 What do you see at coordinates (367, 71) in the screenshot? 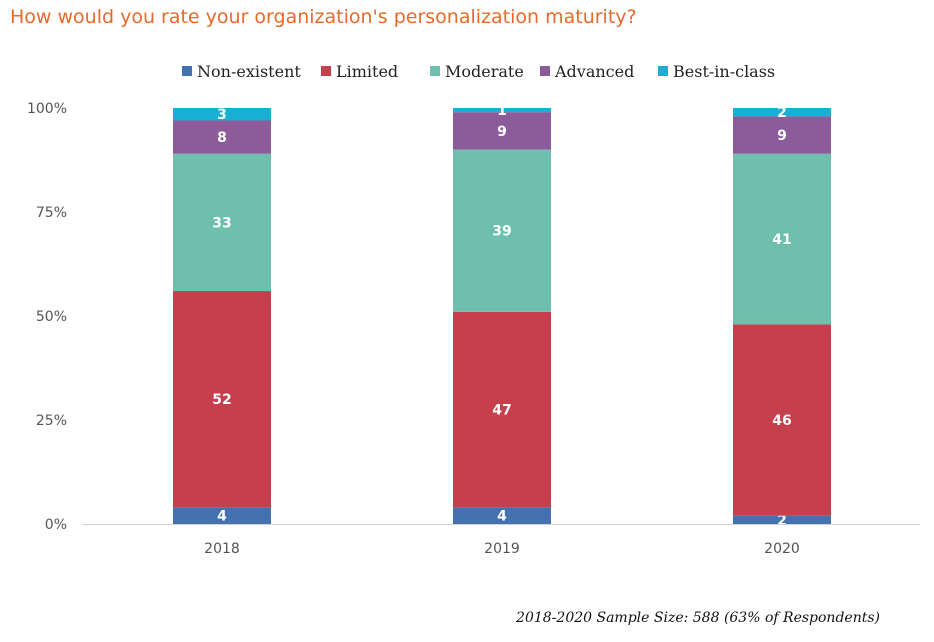
I see `legend-label: Limited` at bounding box center [367, 71].